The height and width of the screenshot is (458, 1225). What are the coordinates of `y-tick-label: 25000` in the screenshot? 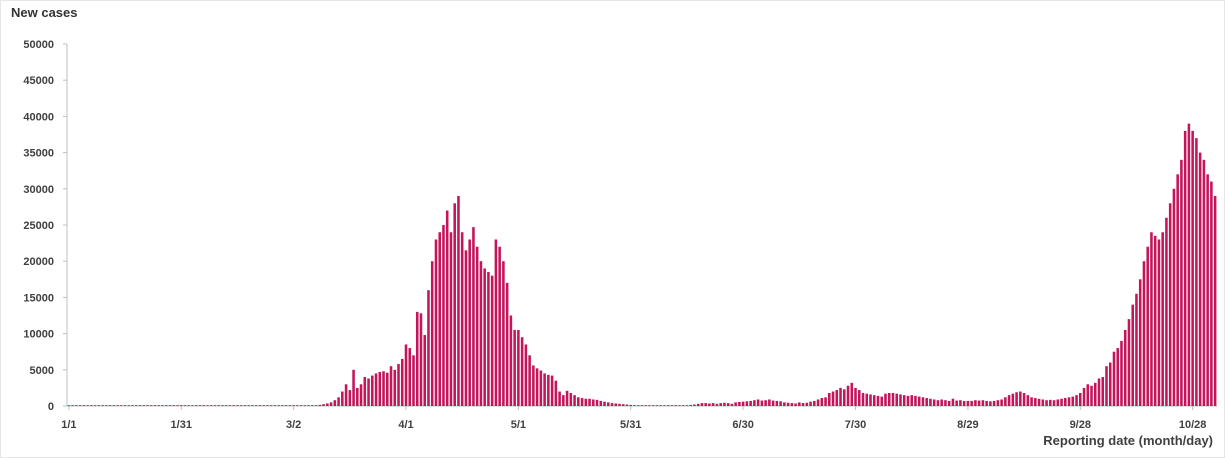 It's located at (38, 226).